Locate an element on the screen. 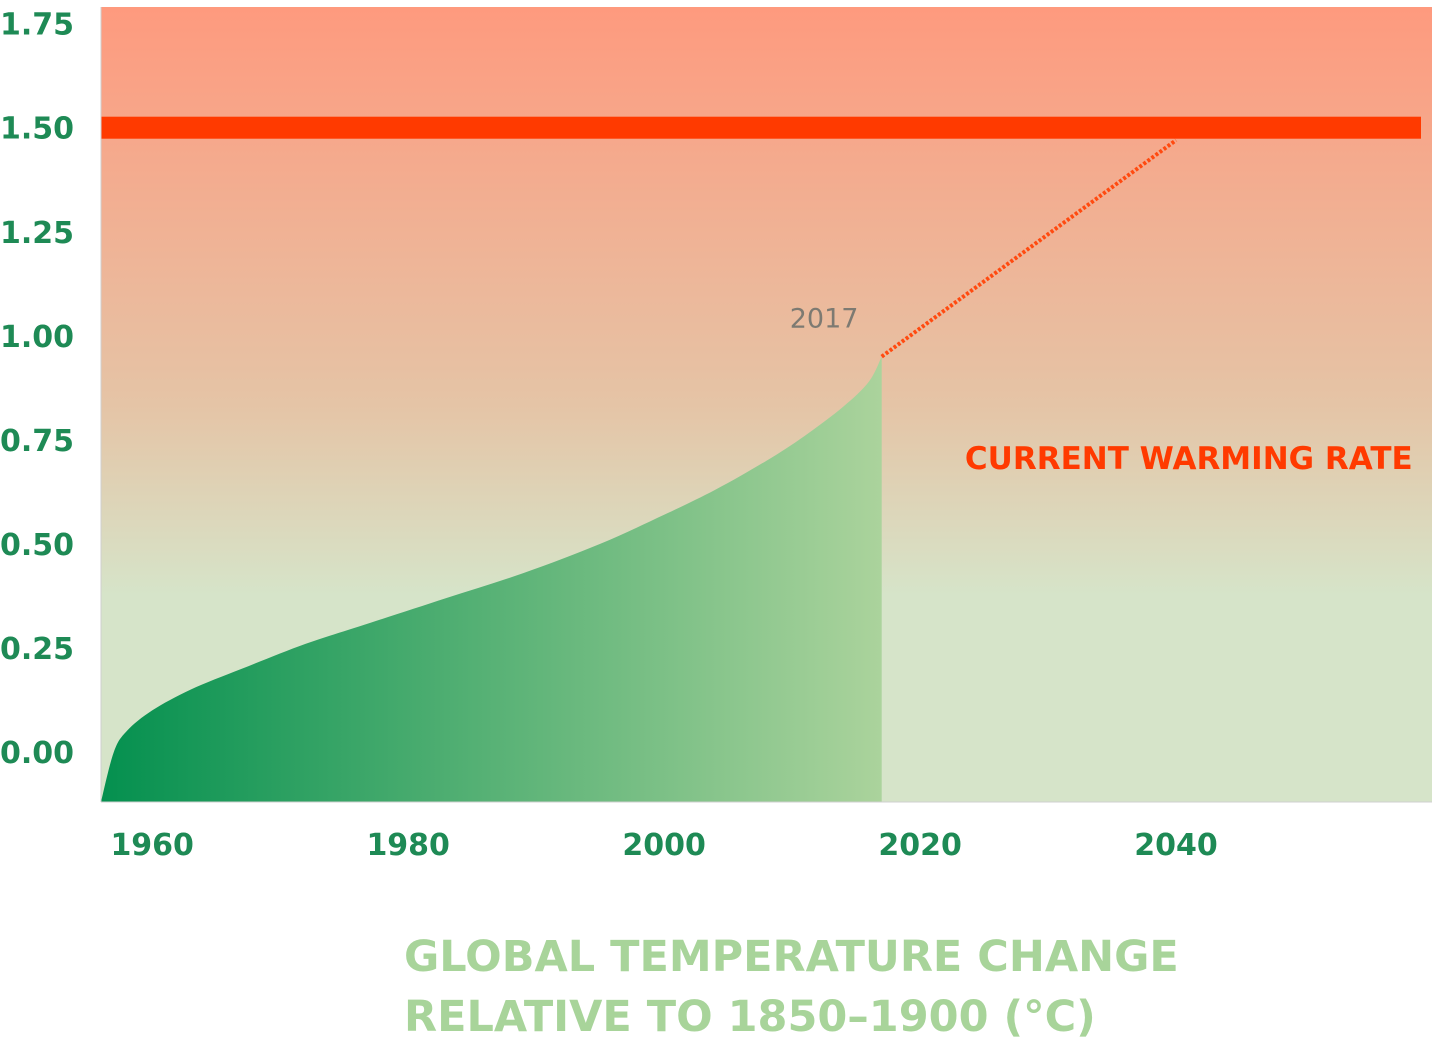  x-tick-labels: 1960 1980 2000 2020 2040 is located at coordinates (663, 845).